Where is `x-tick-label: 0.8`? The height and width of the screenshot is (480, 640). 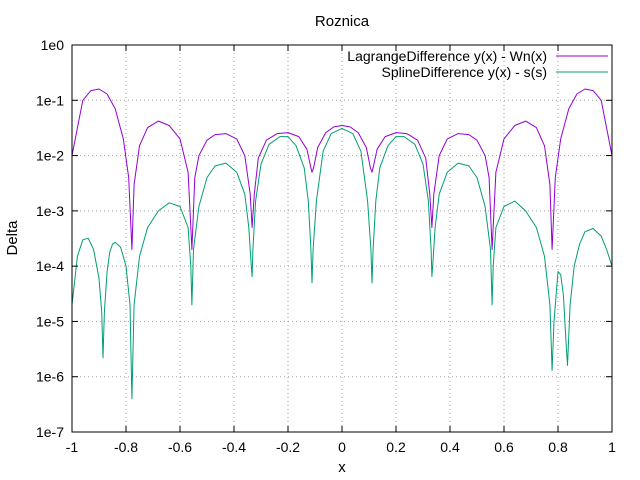
x-tick-label: 0.8 is located at coordinates (558, 447).